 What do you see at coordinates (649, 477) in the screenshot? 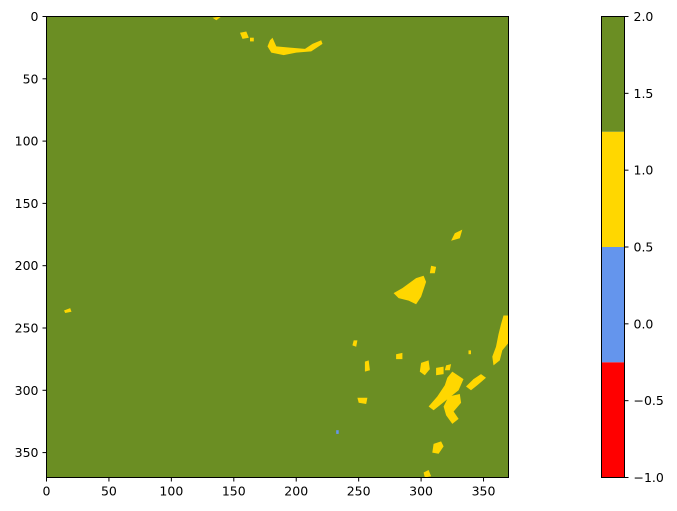
I see `colorbar-tick-label: −1.0` at bounding box center [649, 477].